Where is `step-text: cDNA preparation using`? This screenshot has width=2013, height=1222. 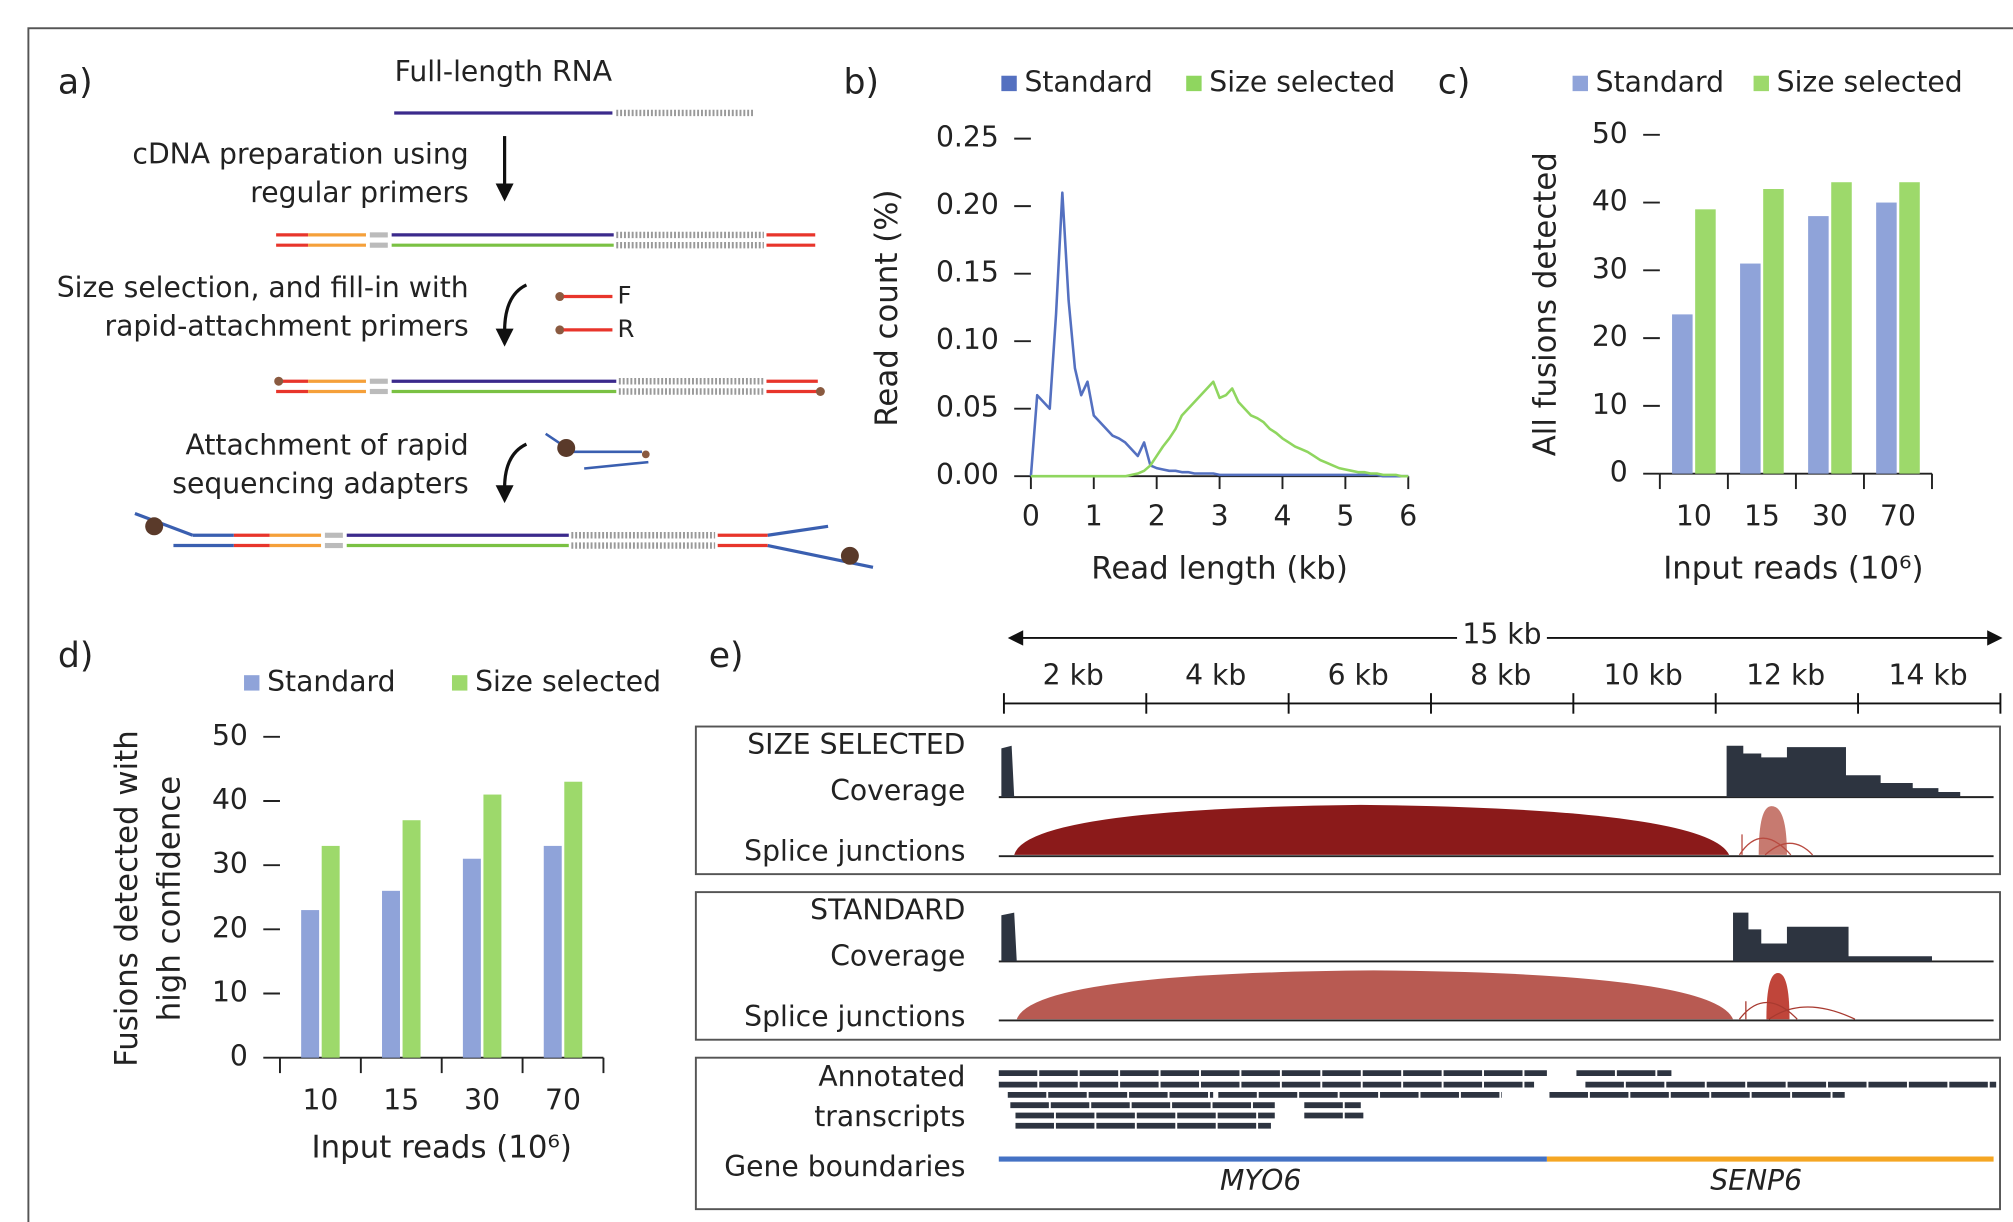
step-text: cDNA preparation using is located at coordinates (300, 153).